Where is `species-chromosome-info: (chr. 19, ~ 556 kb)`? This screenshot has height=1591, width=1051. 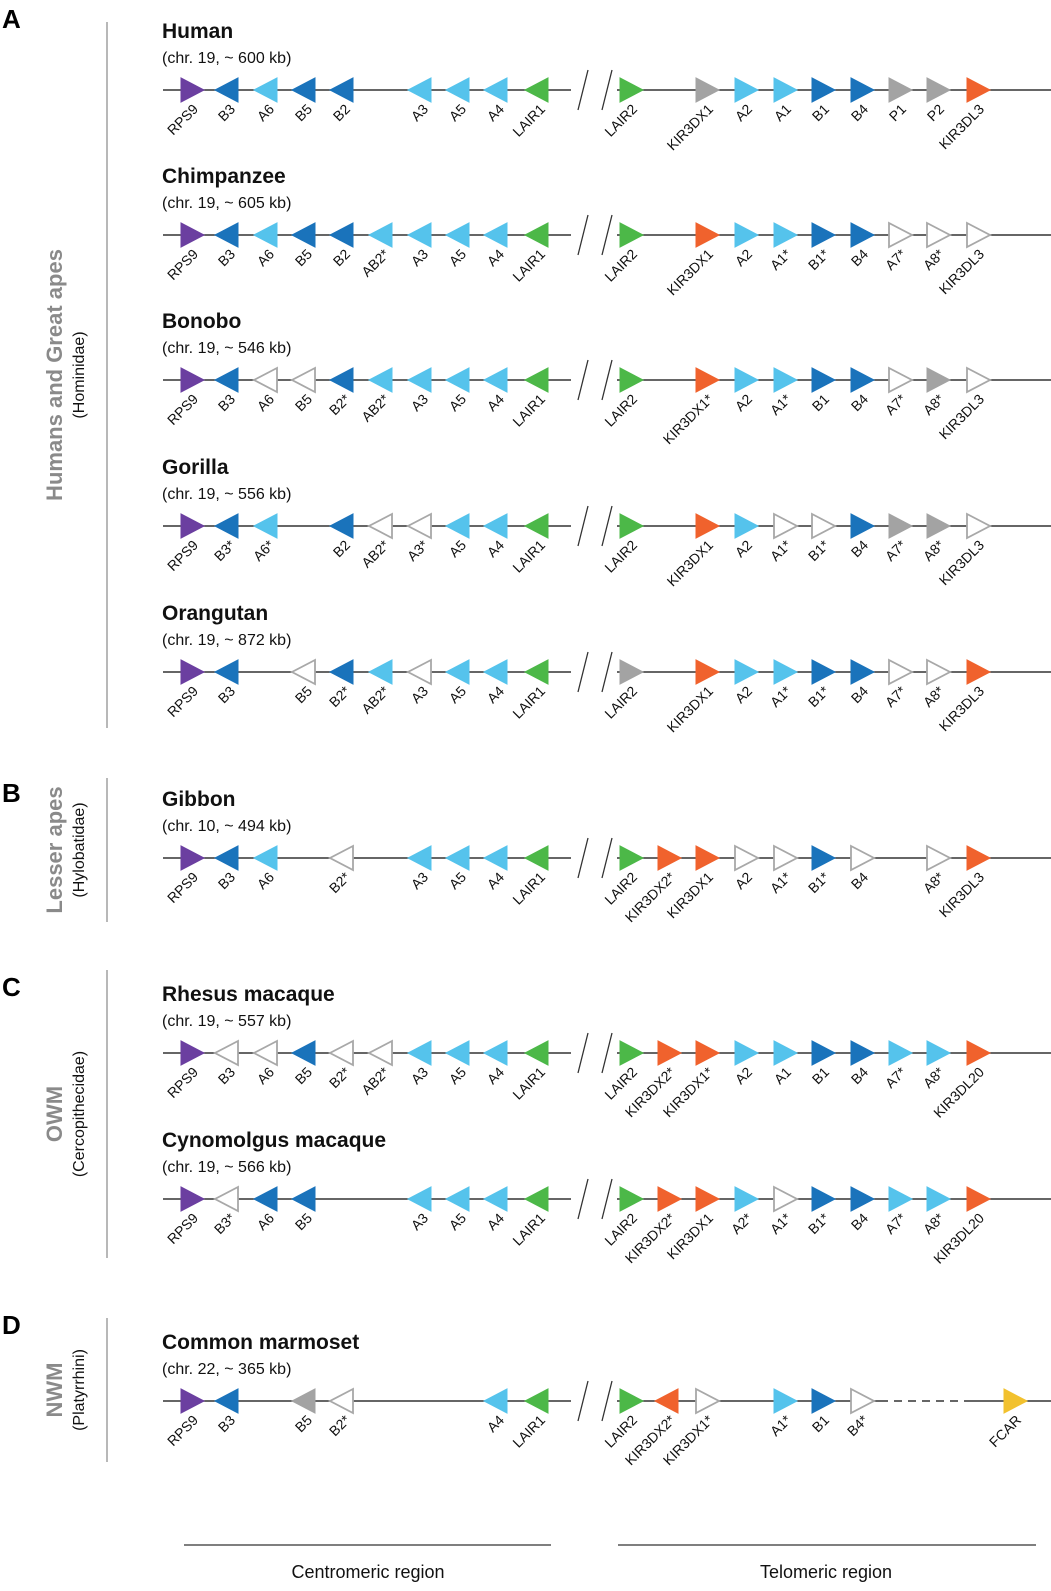
species-chromosome-info: (chr. 19, ~ 556 kb) is located at coordinates (226, 494).